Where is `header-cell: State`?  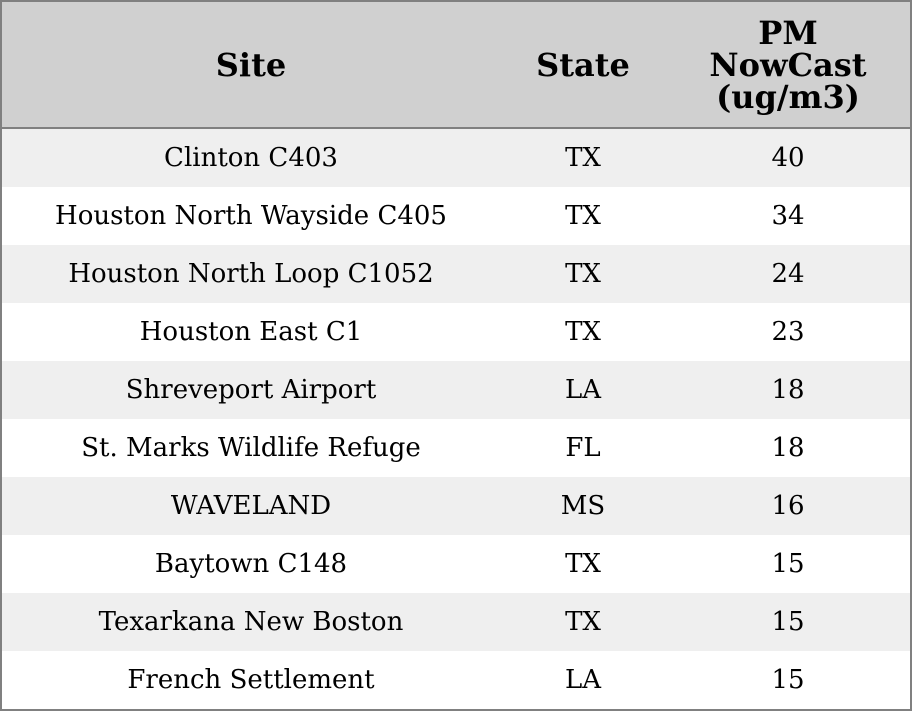
header-cell: State is located at coordinates (583, 65).